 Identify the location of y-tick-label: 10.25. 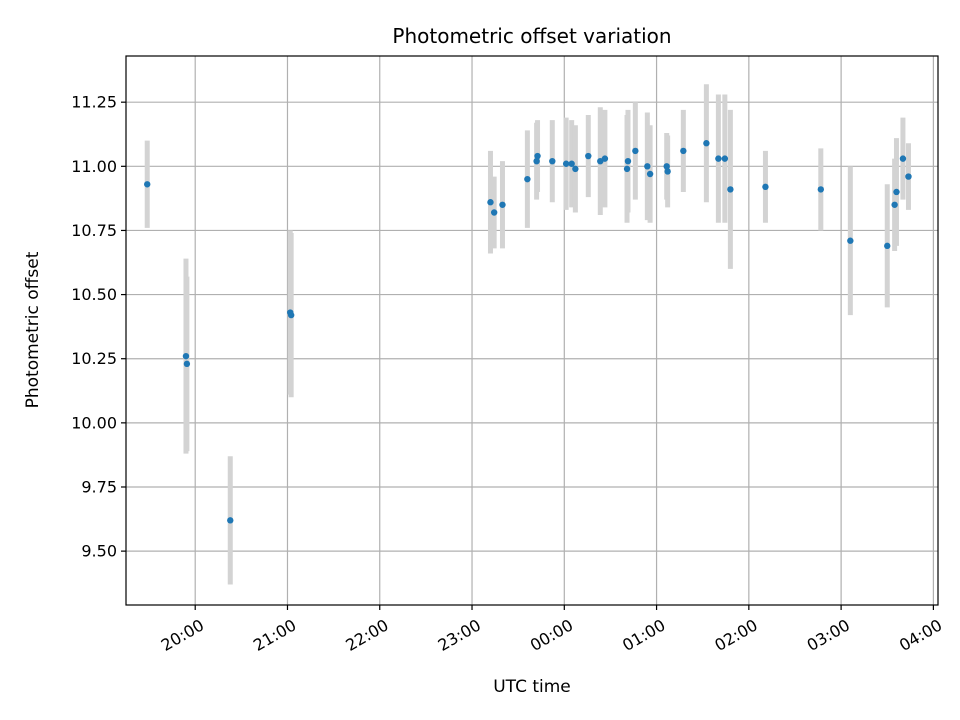
(94, 358).